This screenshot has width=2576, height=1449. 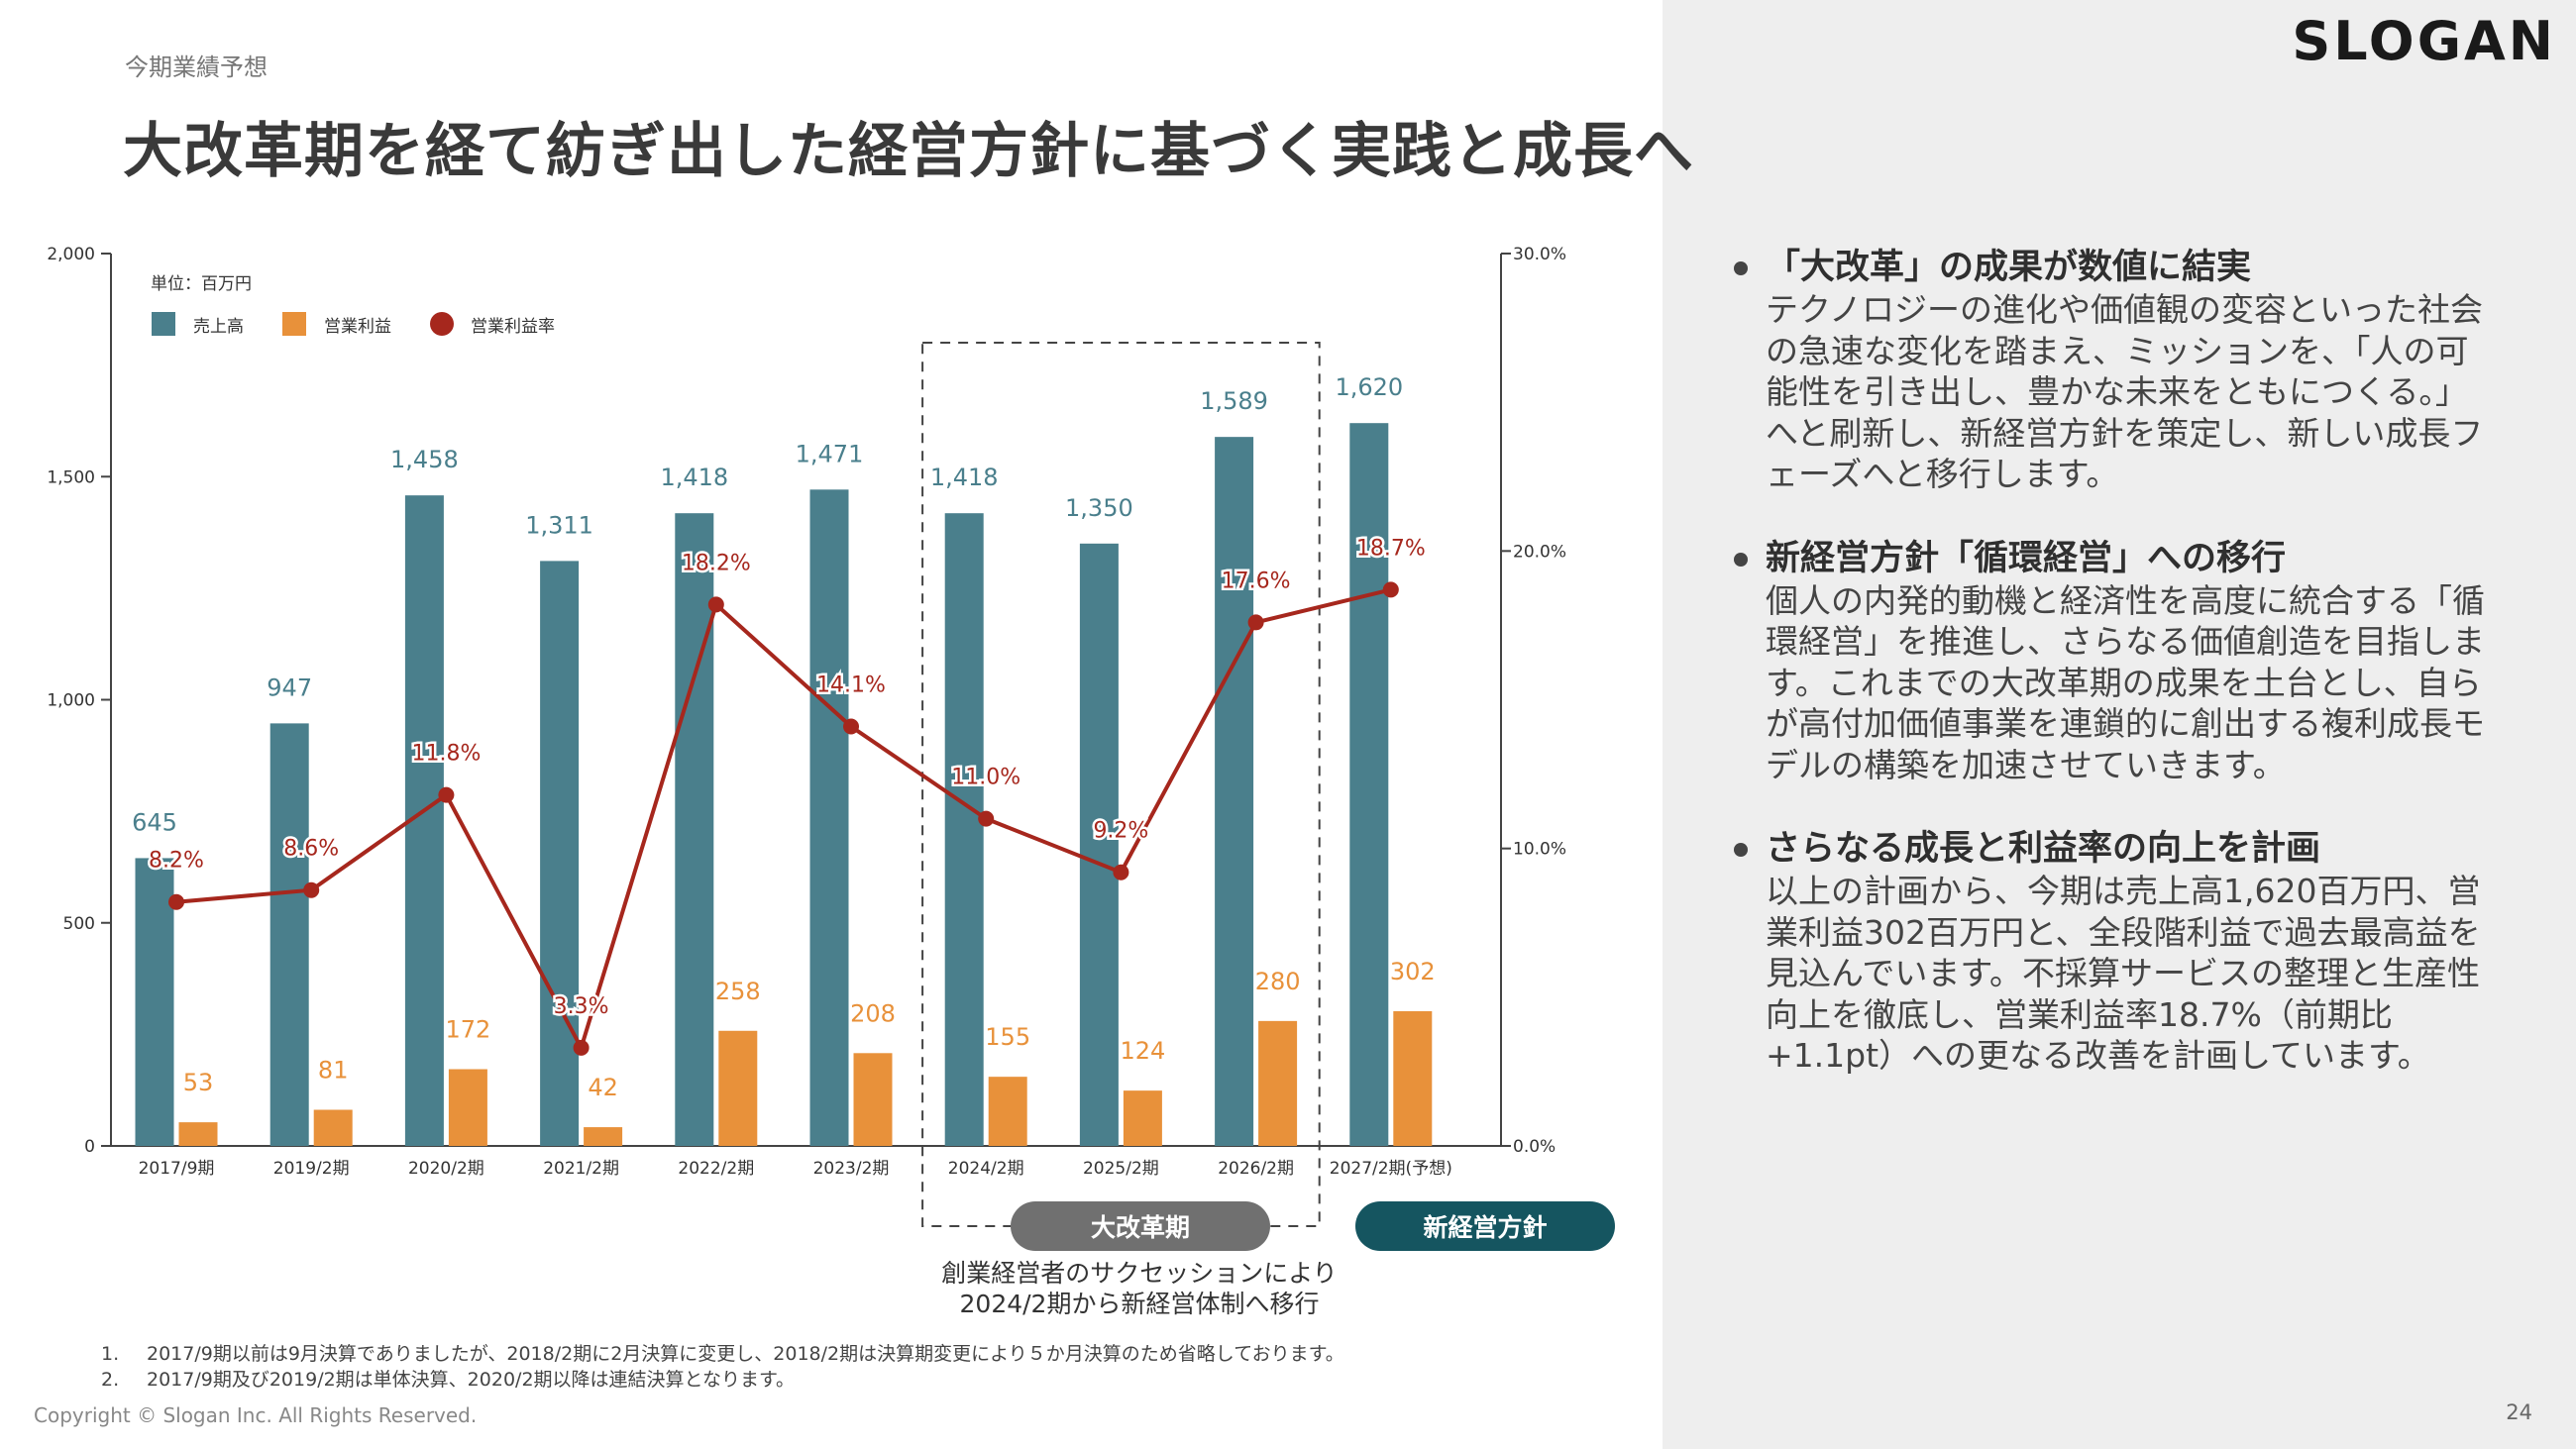 I want to click on operating-profit-data-label: 53, so click(x=199, y=1082).